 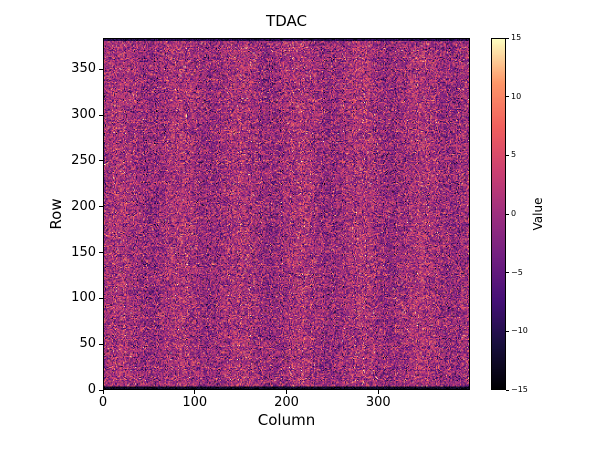 I want to click on colorbar, so click(x=498, y=214).